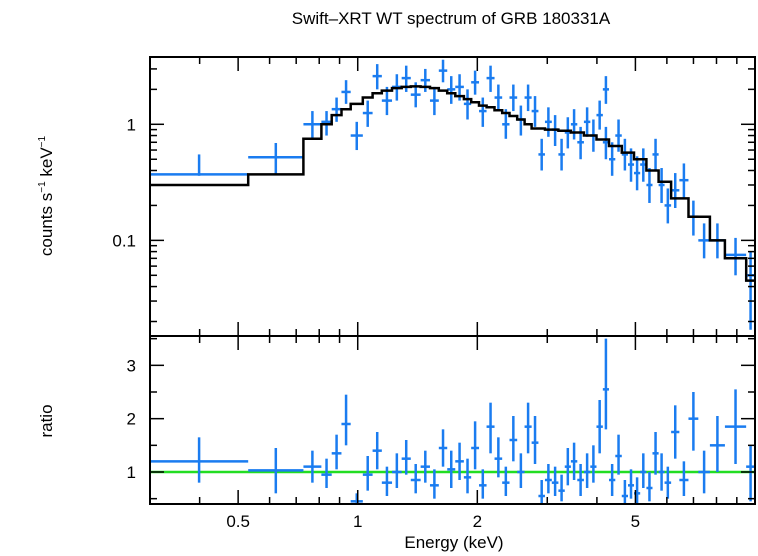 This screenshot has width=758, height=556. Describe the element at coordinates (42, 141) in the screenshot. I see `top-ylabel-d: −1` at that location.